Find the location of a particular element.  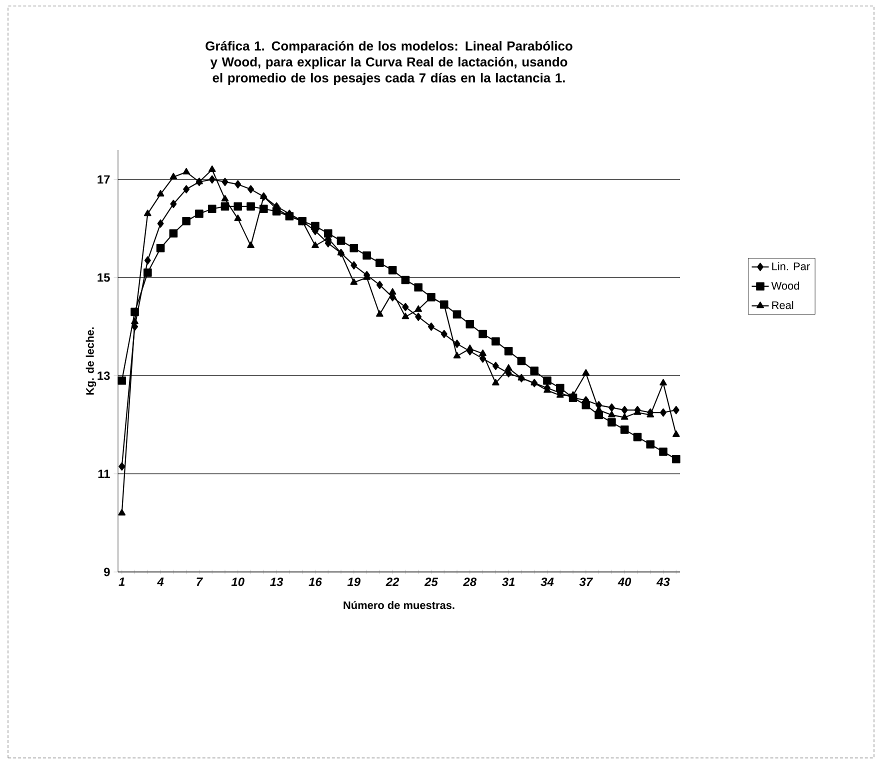

x-tick-label: 13 is located at coordinates (277, 582).